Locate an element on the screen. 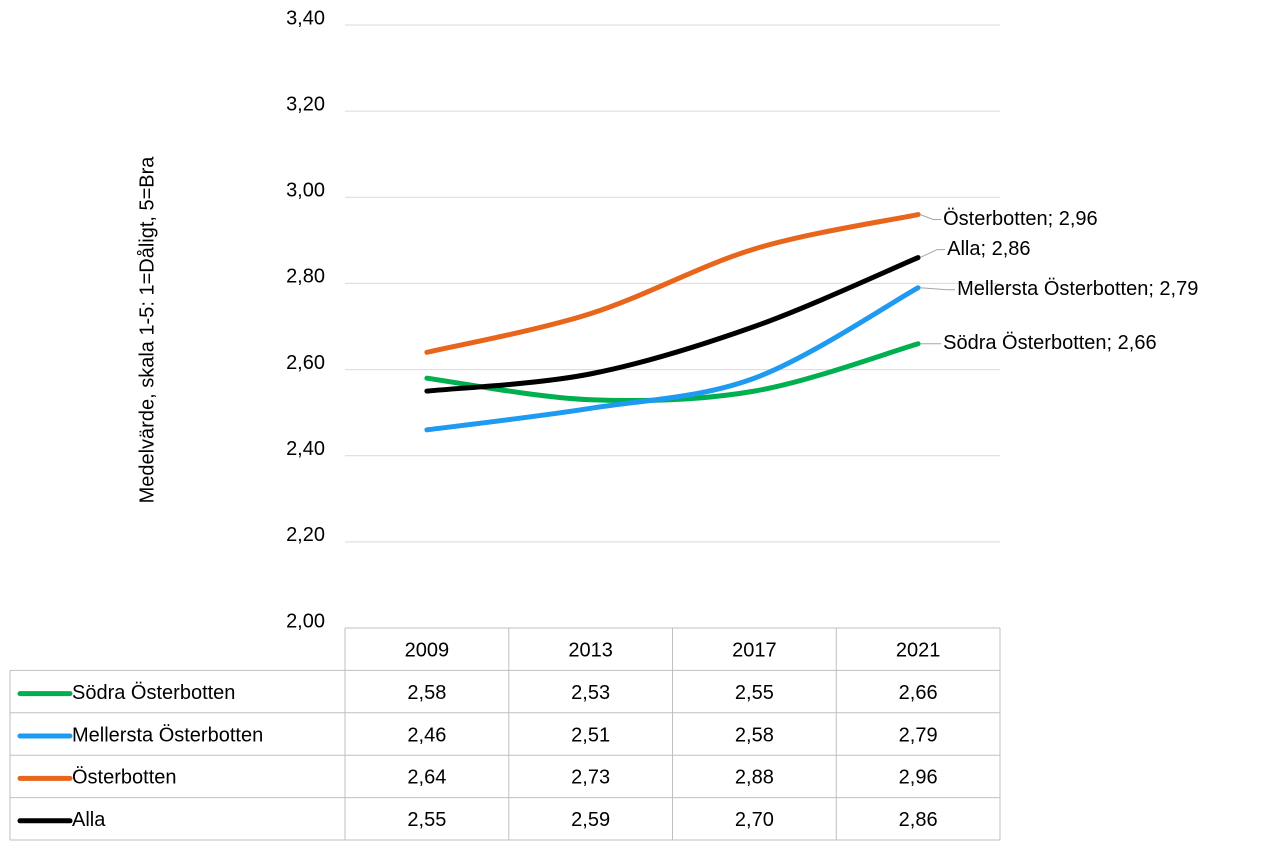  legend-label: Mellersta Österbotten is located at coordinates (167, 735).